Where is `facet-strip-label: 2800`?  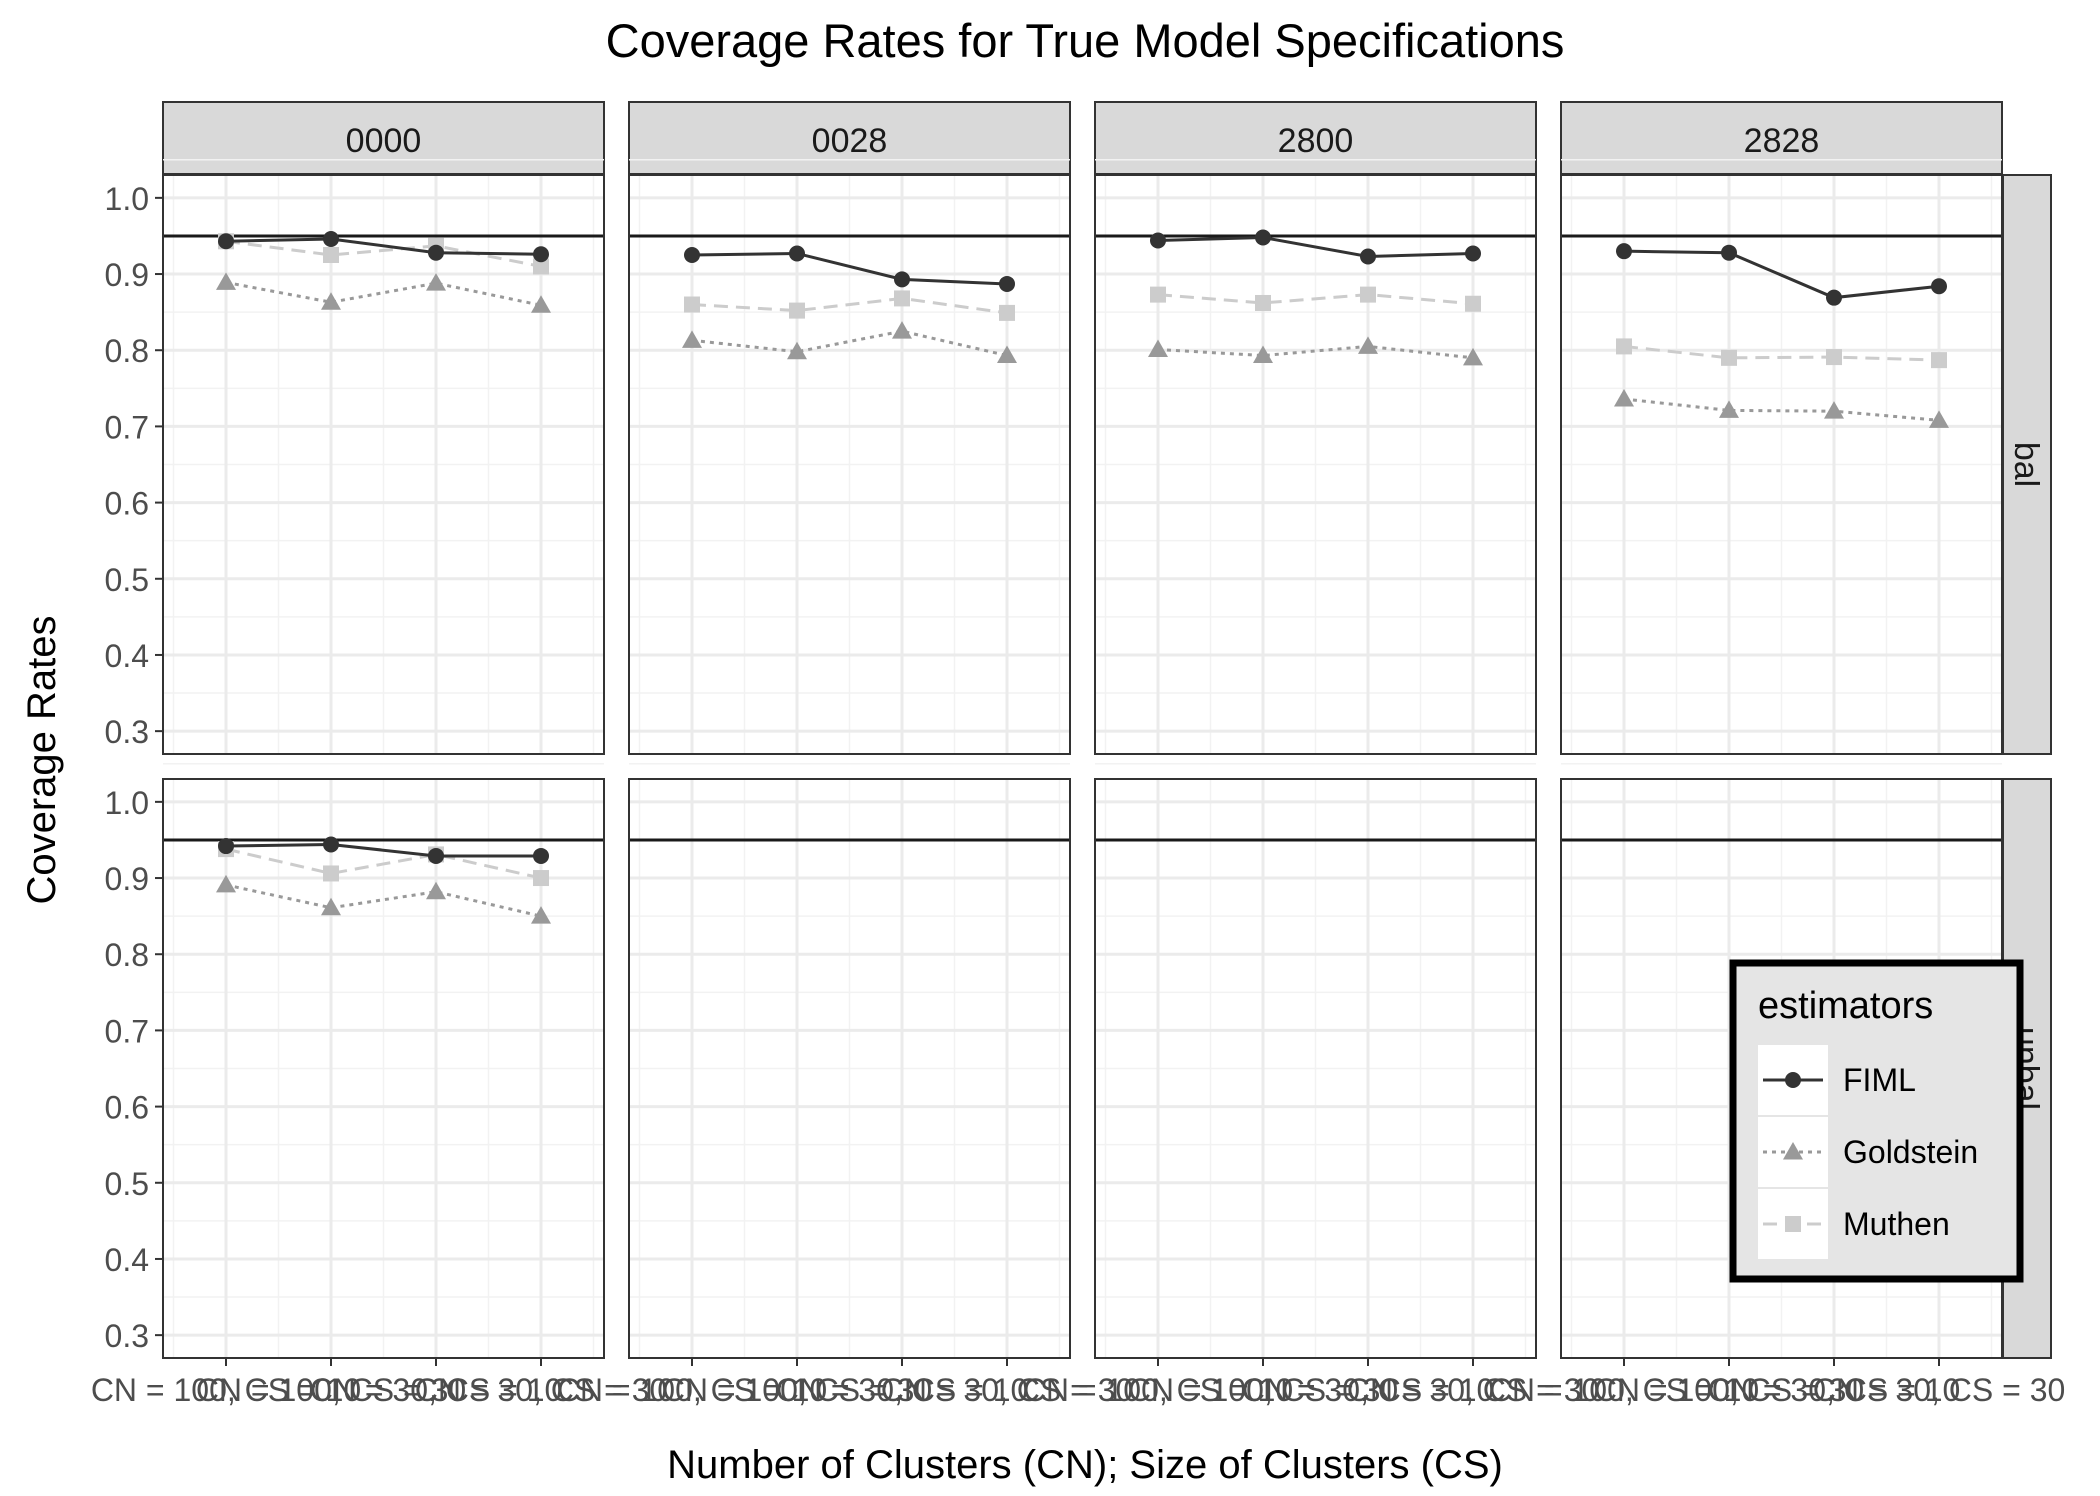 facet-strip-label: 2800 is located at coordinates (1316, 141).